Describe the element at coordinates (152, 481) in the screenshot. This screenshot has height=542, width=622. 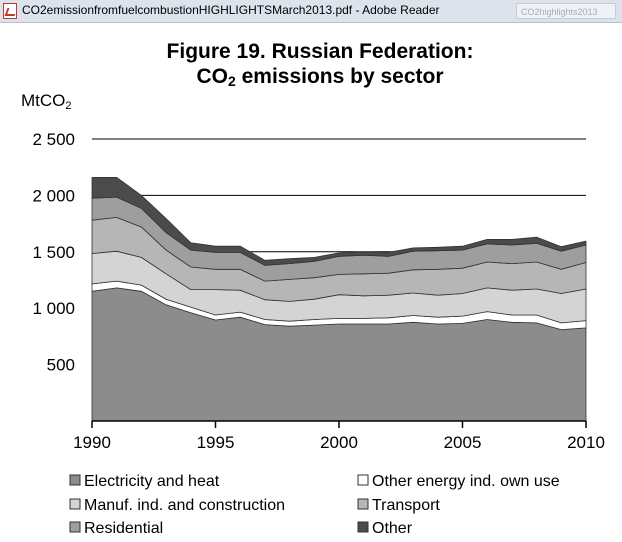
I see `legend-label: Electricity and heat` at that location.